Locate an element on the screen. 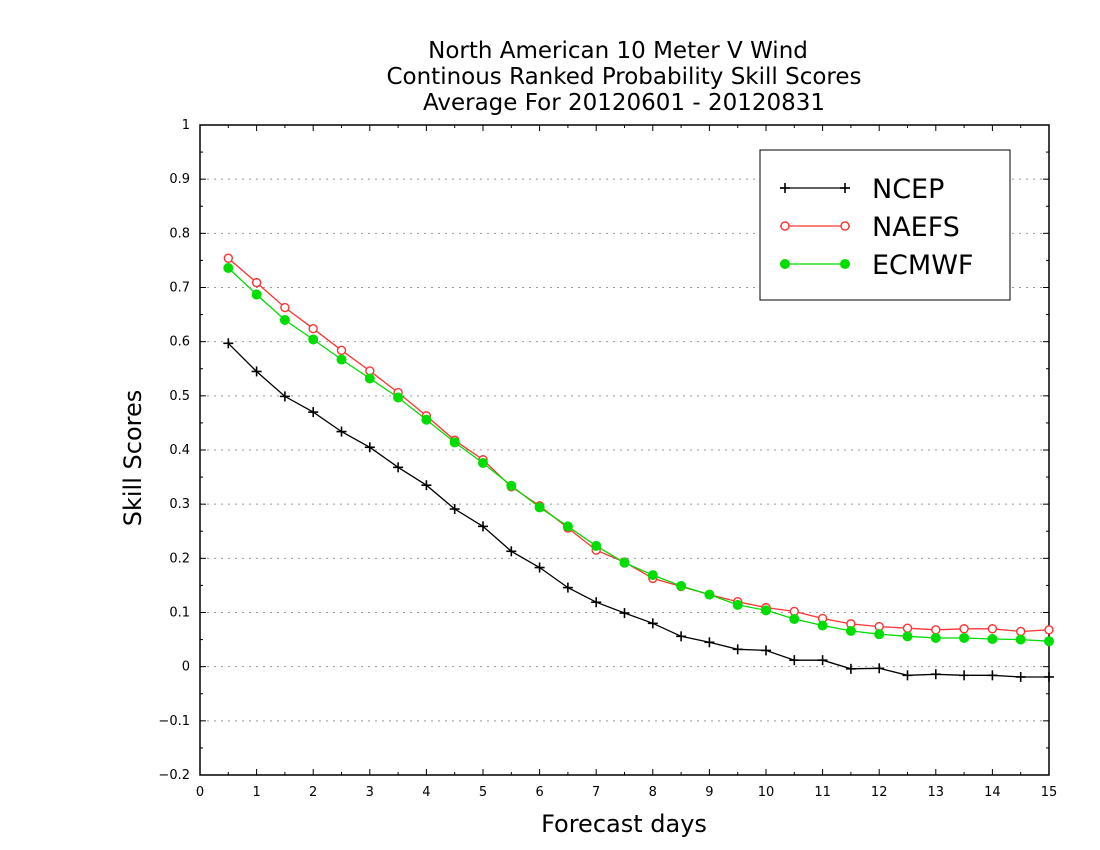 The height and width of the screenshot is (850, 1100). legend-box is located at coordinates (885, 225).